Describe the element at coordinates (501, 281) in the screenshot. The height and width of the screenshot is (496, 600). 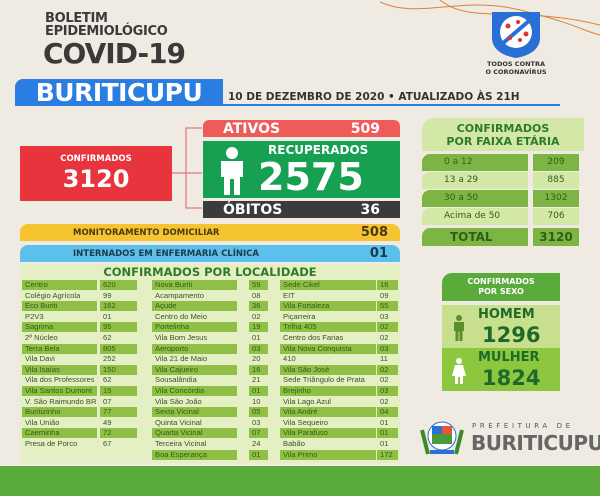
I see `sex-title1: CONFIRMADOS` at that location.